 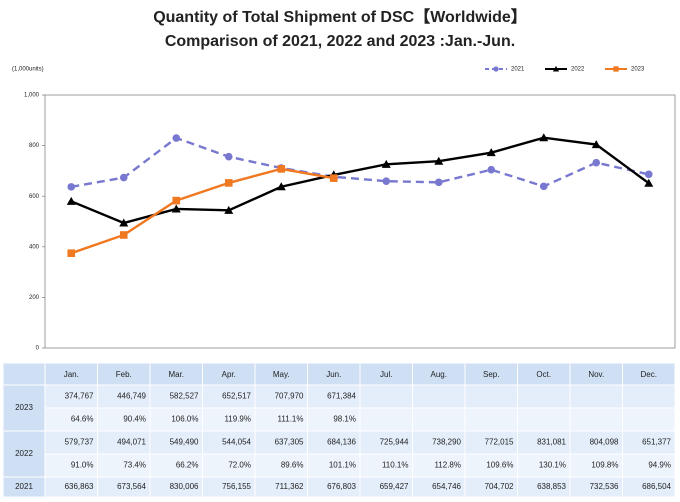 What do you see at coordinates (638, 70) in the screenshot?
I see `legend-label: 2023` at bounding box center [638, 70].